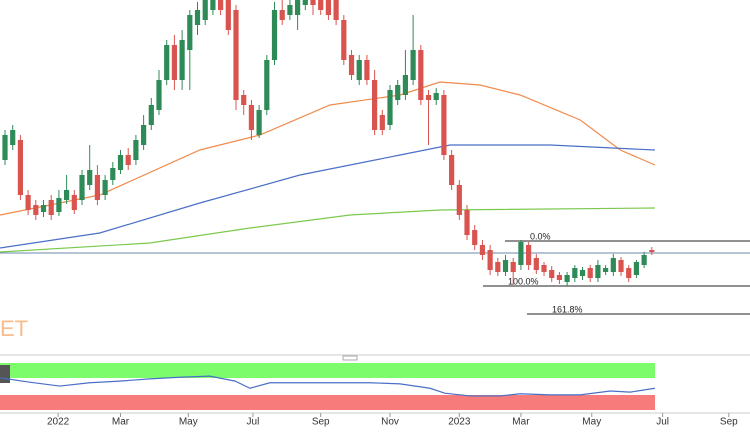  Describe the element at coordinates (459, 422) in the screenshot. I see `x-tick-label: 2023` at that location.